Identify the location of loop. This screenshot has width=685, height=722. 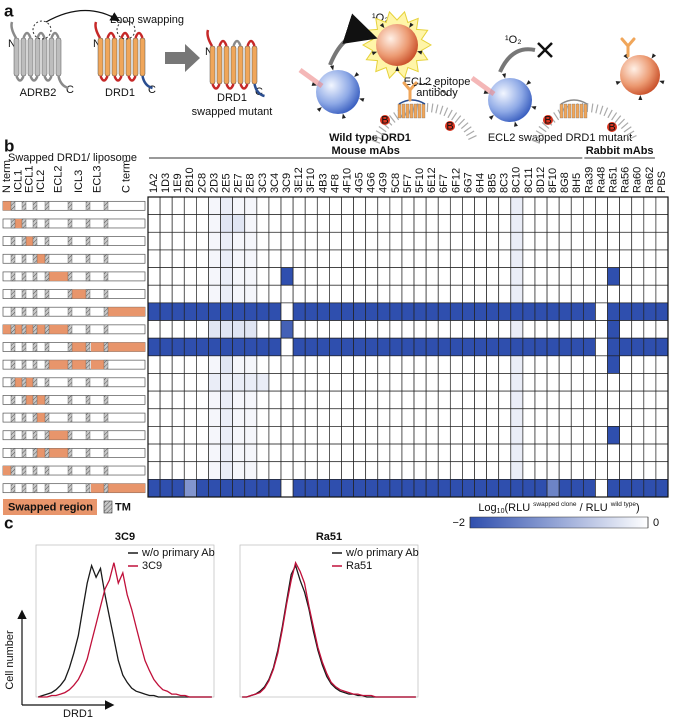
(237, 43).